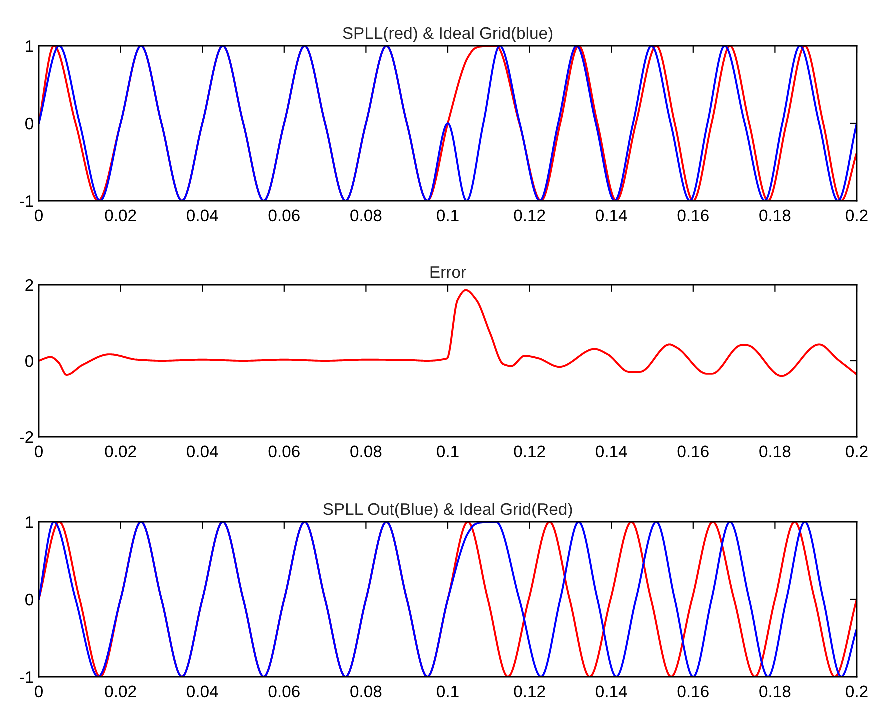 Image resolution: width=880 pixels, height=711 pixels. What do you see at coordinates (30, 285) in the screenshot?
I see `y-tick-label: 2` at bounding box center [30, 285].